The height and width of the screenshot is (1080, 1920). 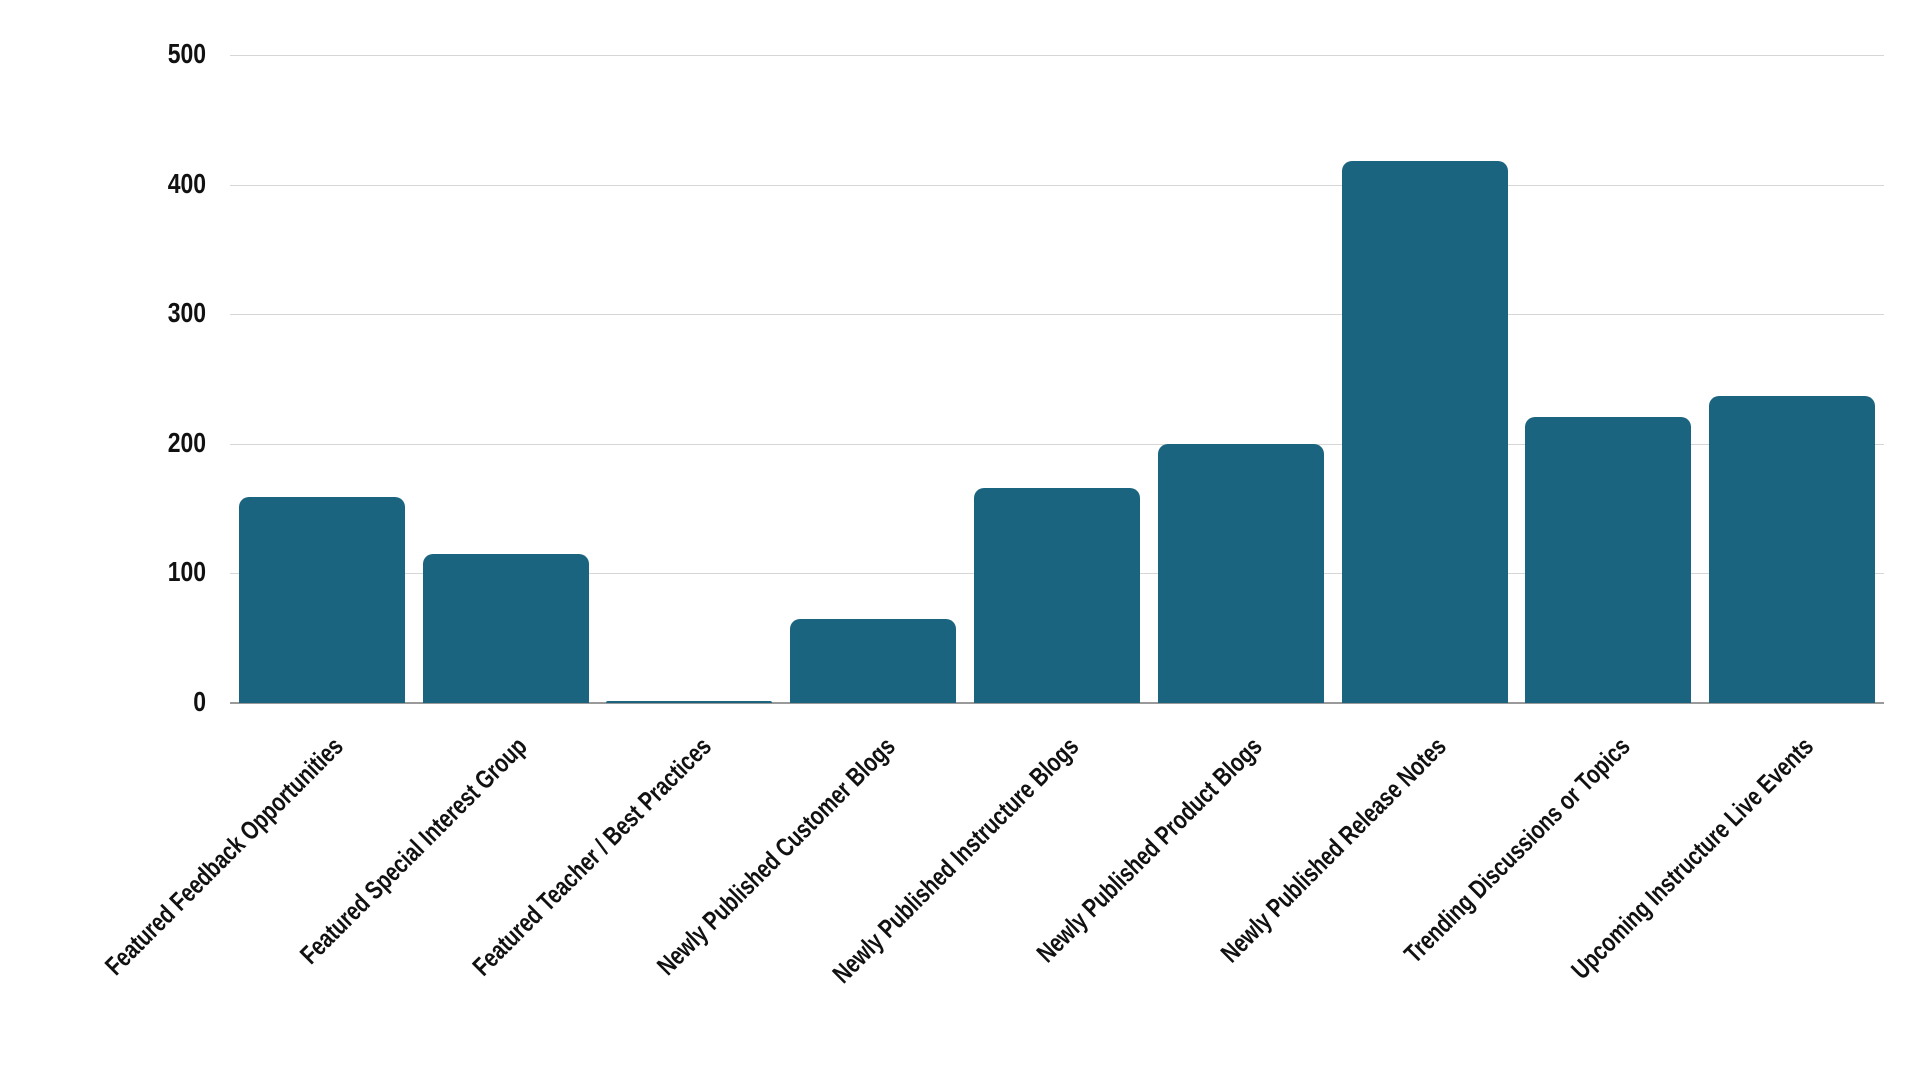 I want to click on x-axis-baseline, so click(x=1057, y=703).